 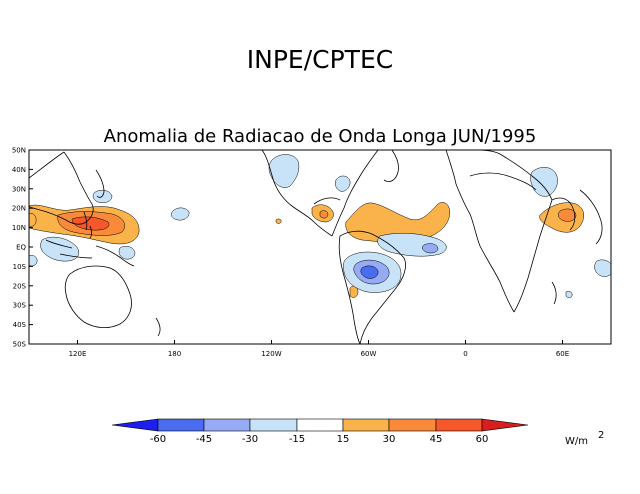 What do you see at coordinates (61, 188) in the screenshot?
I see `coast-asia` at bounding box center [61, 188].